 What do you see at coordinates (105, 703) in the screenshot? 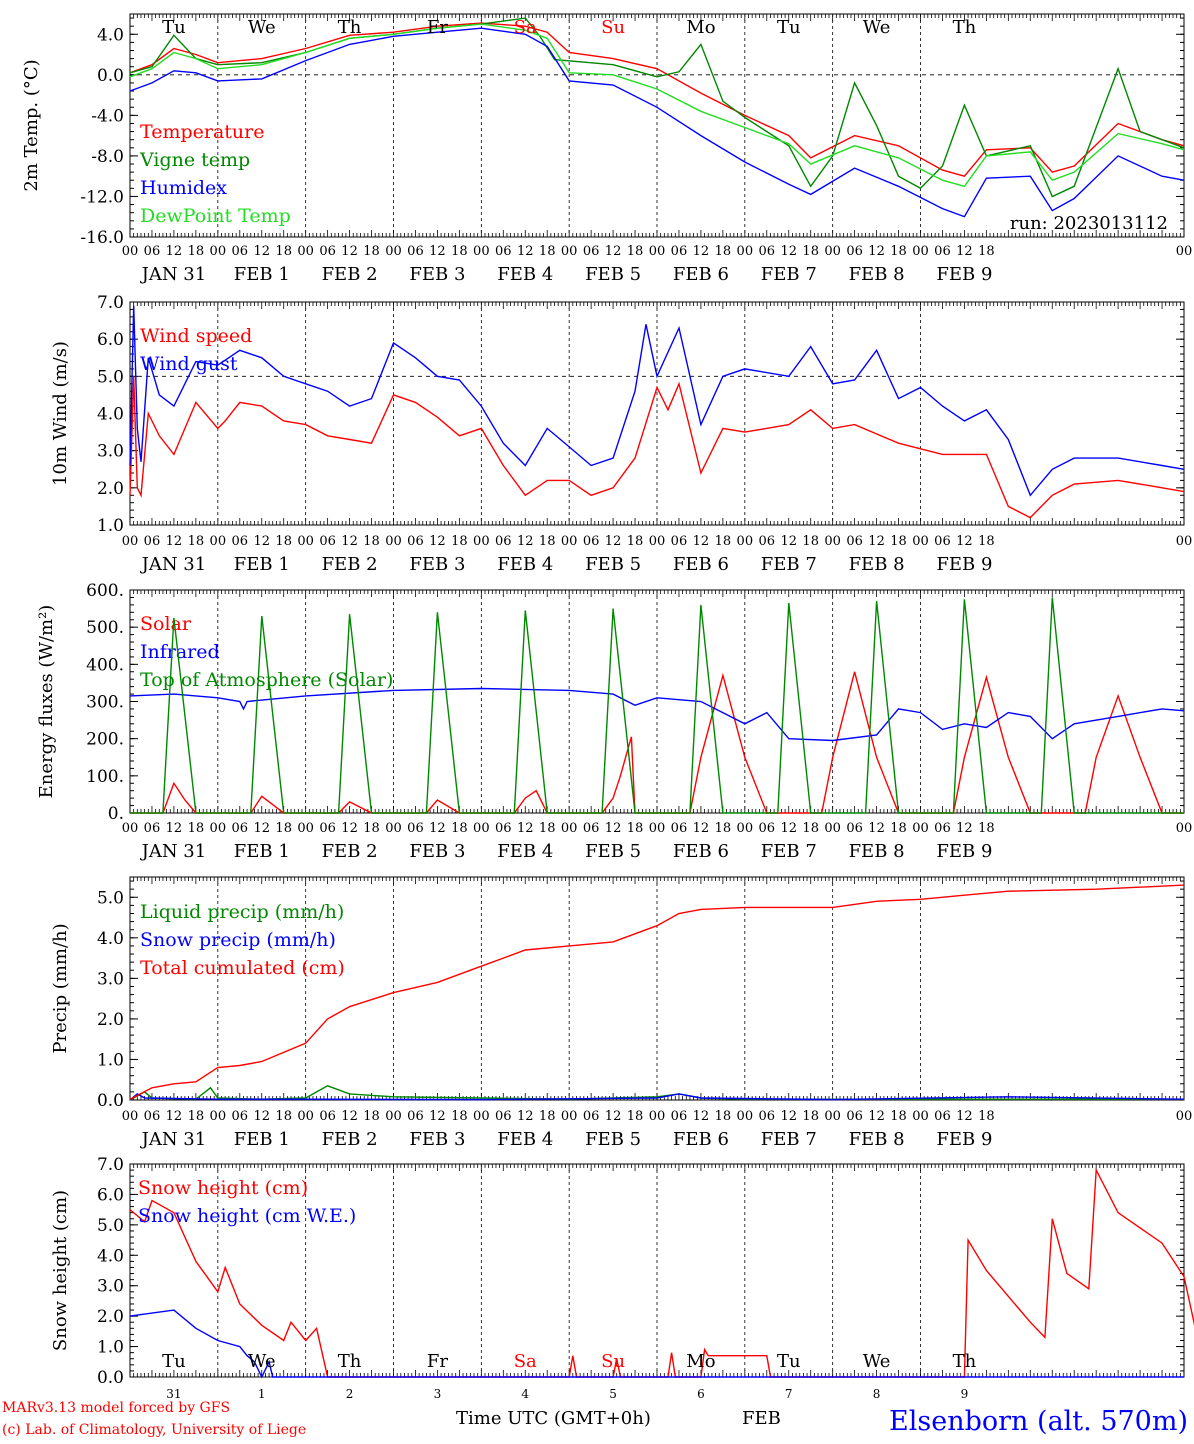
I see `panel-3-ytick-label: 300.` at bounding box center [105, 703].